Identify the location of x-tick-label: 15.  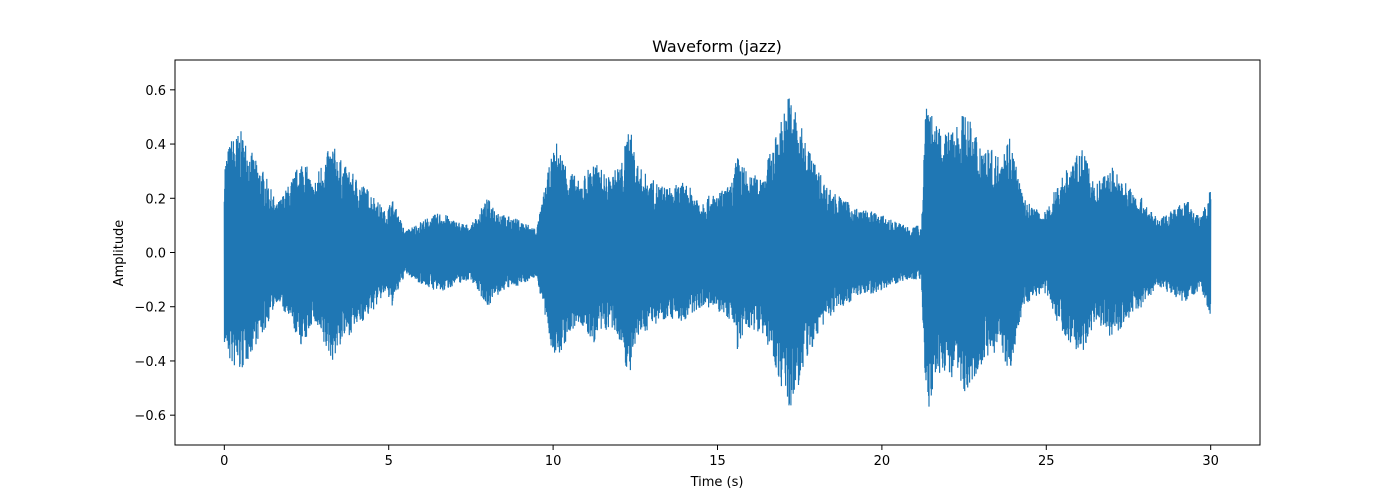
(717, 461).